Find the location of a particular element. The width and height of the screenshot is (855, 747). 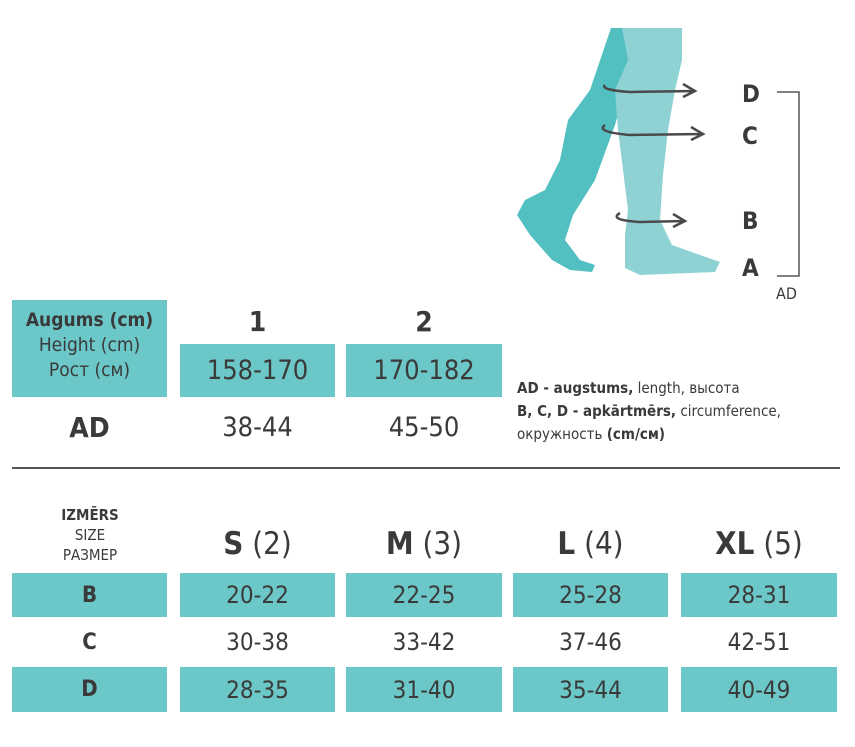

legend-bcd-term: B, C, D - apkārtmērs, is located at coordinates (597, 411).